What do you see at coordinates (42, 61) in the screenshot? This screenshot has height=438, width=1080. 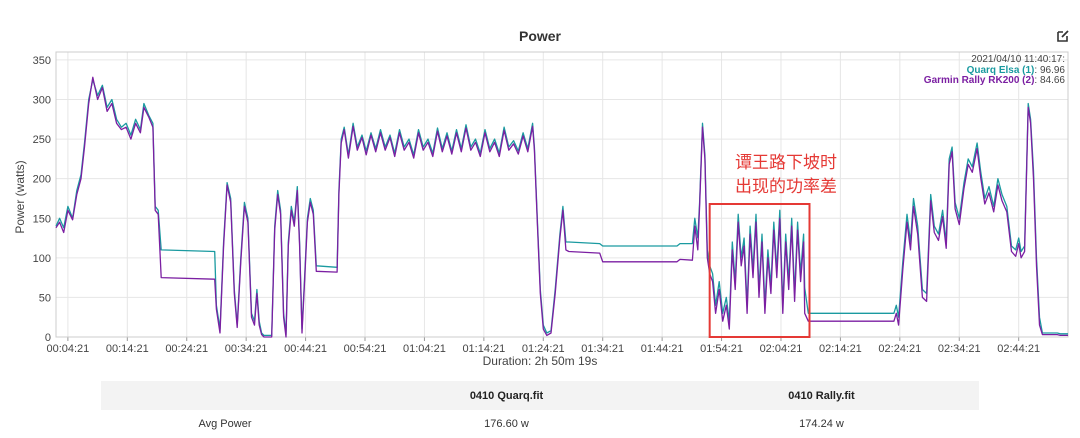 I see `y-tick-label: 350` at bounding box center [42, 61].